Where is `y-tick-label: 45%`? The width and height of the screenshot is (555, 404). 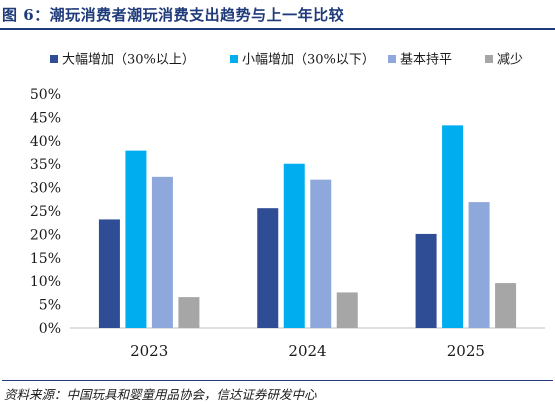 y-tick-label: 45% is located at coordinates (45, 118).